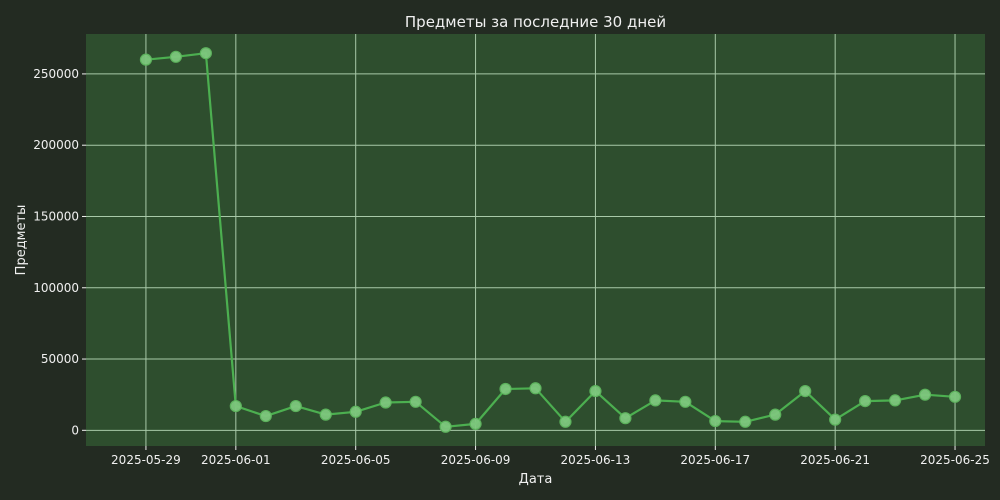 The height and width of the screenshot is (500, 1000). Describe the element at coordinates (356, 460) in the screenshot. I see `x-tick-label: 2025-06-05` at that location.